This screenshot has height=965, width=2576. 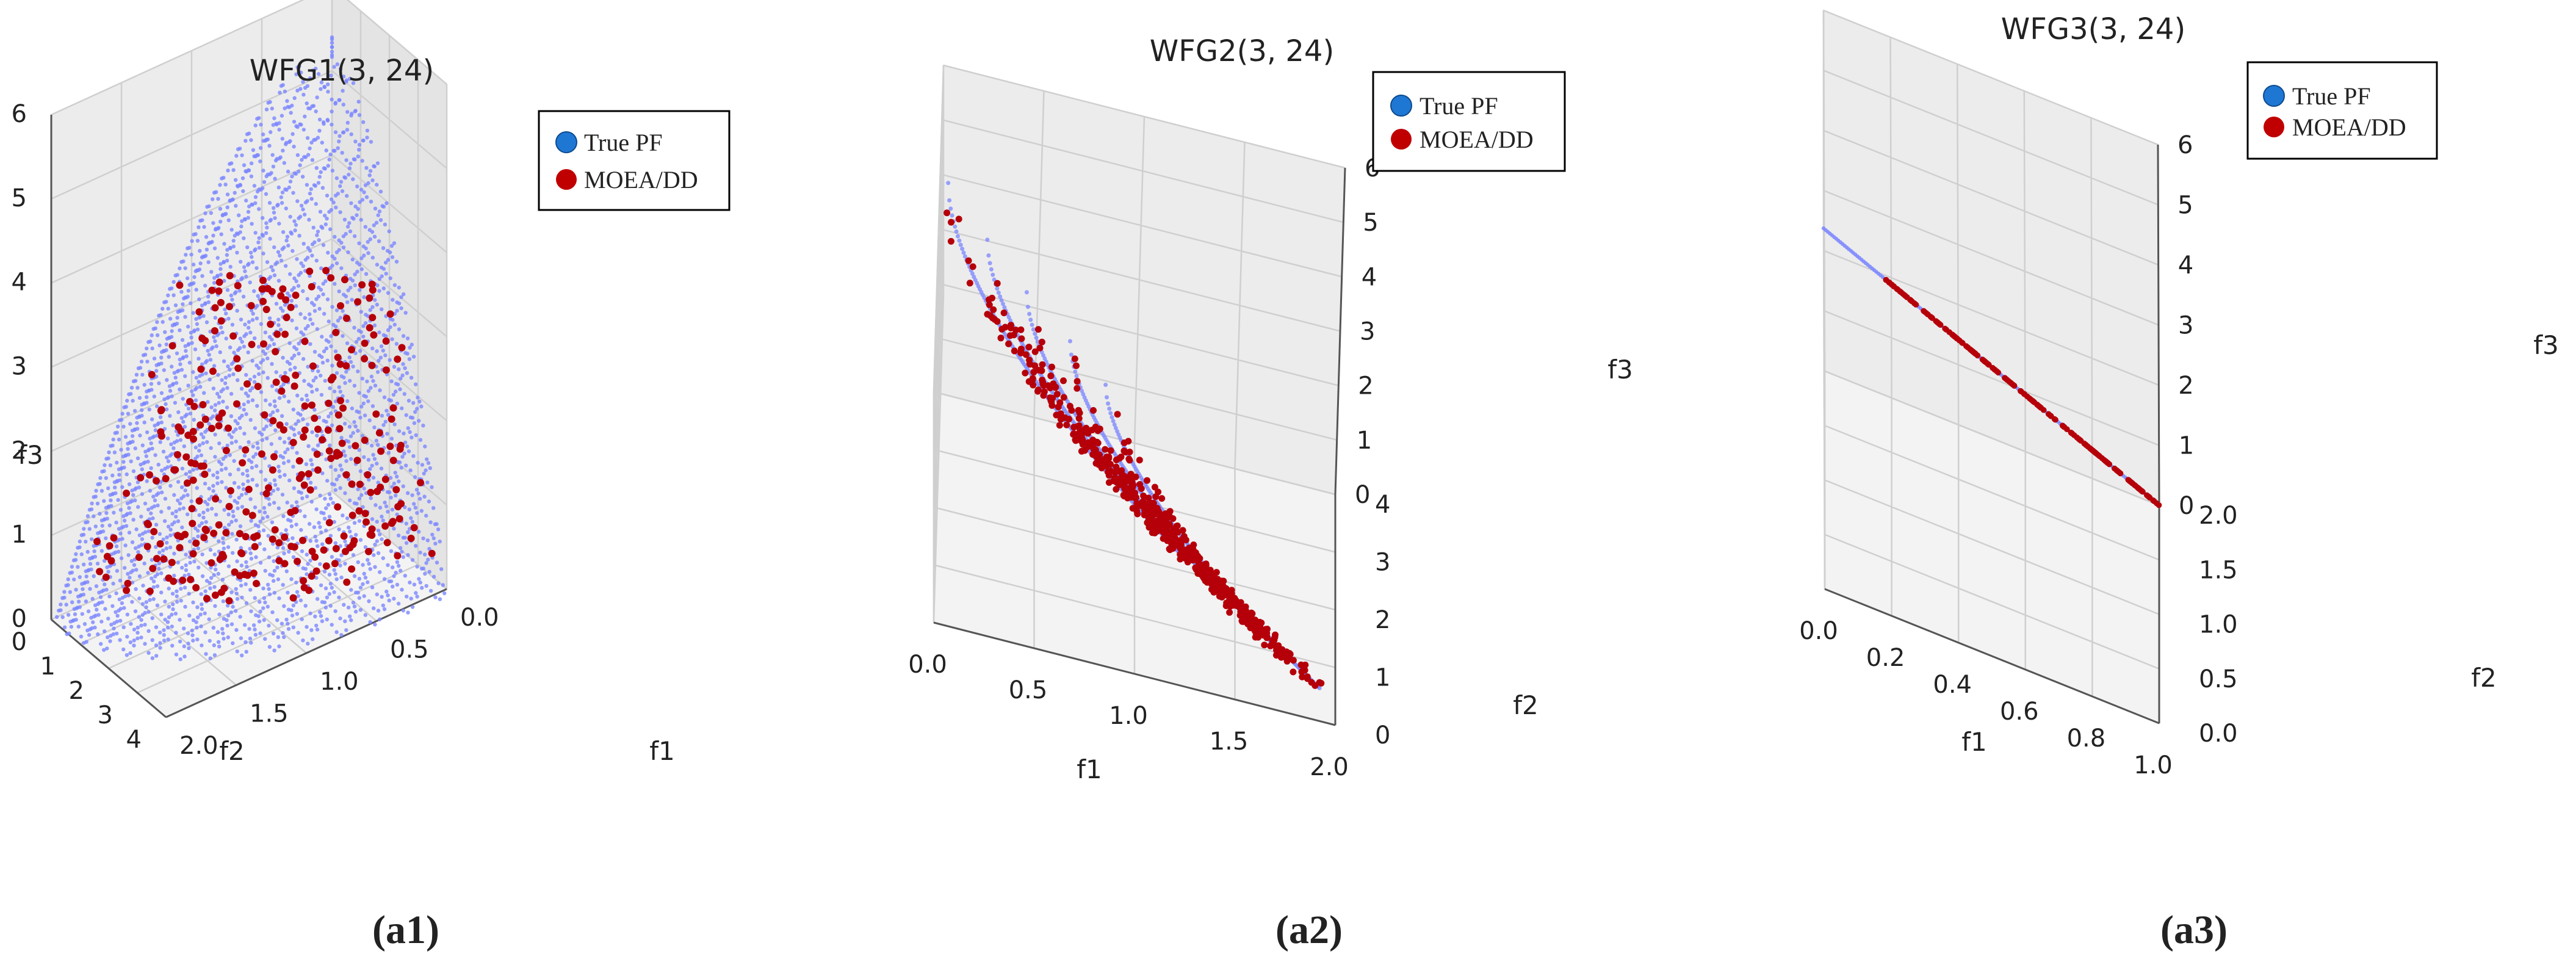 What do you see at coordinates (2022, 392) in the screenshot?
I see `moea-dd-points` at bounding box center [2022, 392].